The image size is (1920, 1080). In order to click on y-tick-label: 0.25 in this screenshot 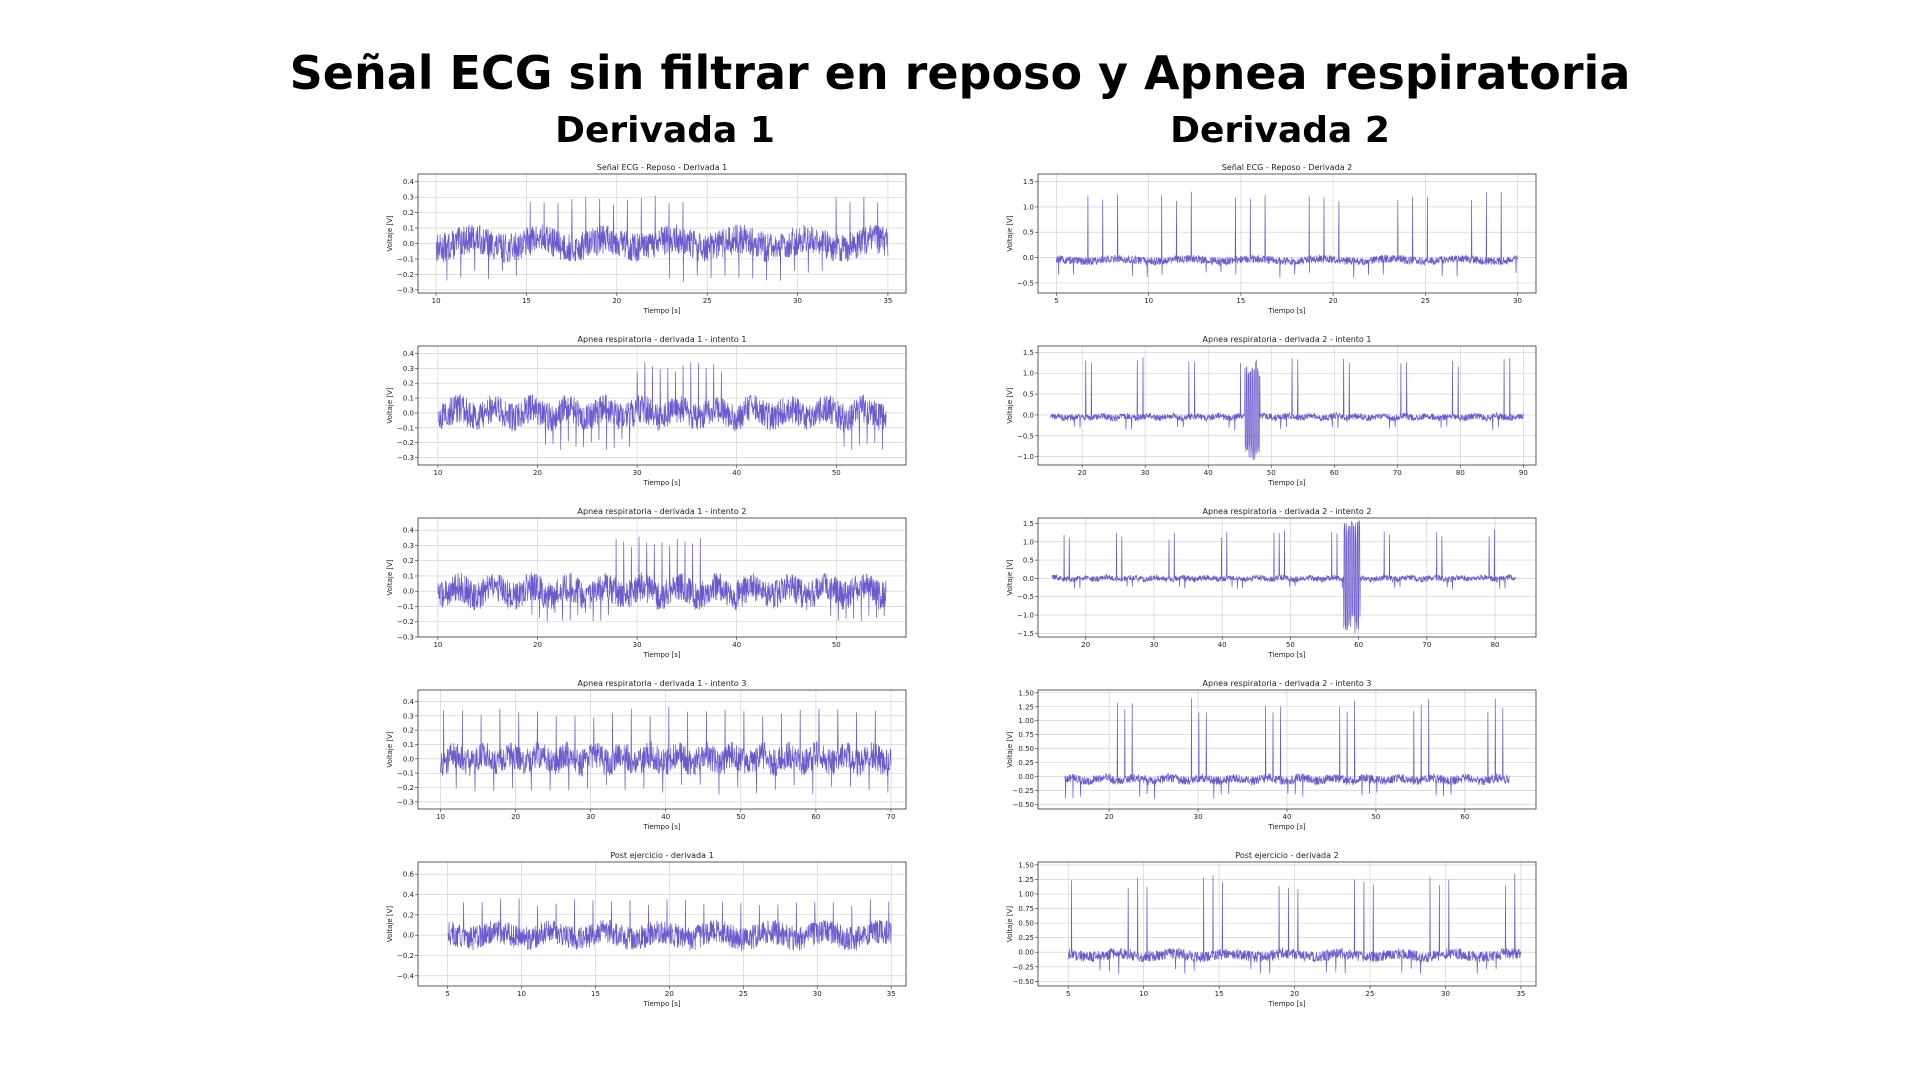, I will do `click(1026, 763)`.